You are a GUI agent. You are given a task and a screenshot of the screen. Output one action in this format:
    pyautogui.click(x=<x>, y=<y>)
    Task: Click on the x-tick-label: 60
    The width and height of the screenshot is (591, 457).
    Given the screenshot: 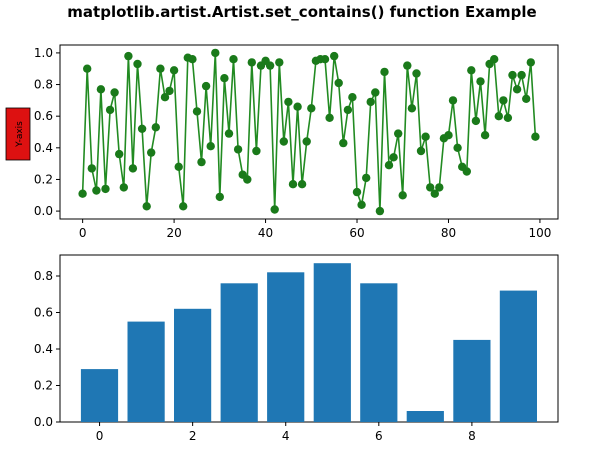 What is the action you would take?
    pyautogui.click(x=356, y=233)
    